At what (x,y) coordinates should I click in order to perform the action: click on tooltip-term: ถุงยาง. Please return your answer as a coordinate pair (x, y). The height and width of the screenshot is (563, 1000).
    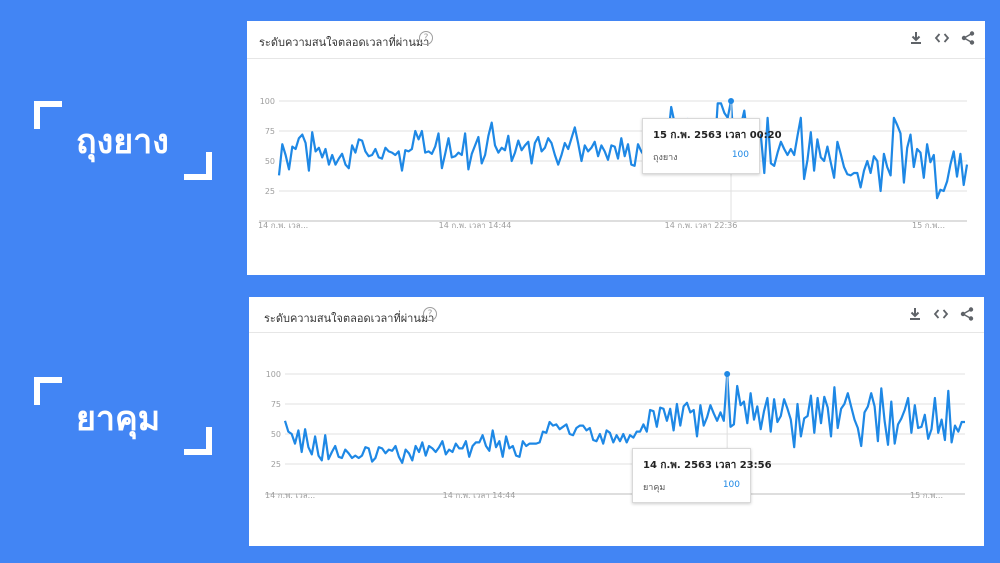
    Looking at the image, I should click on (665, 158).